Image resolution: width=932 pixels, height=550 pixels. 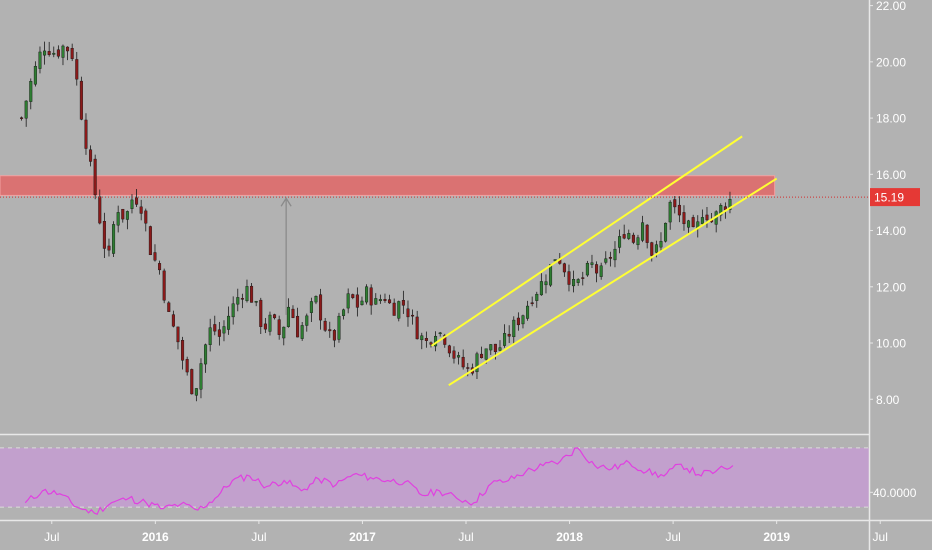 I want to click on rsi-pane, so click(x=434, y=481).